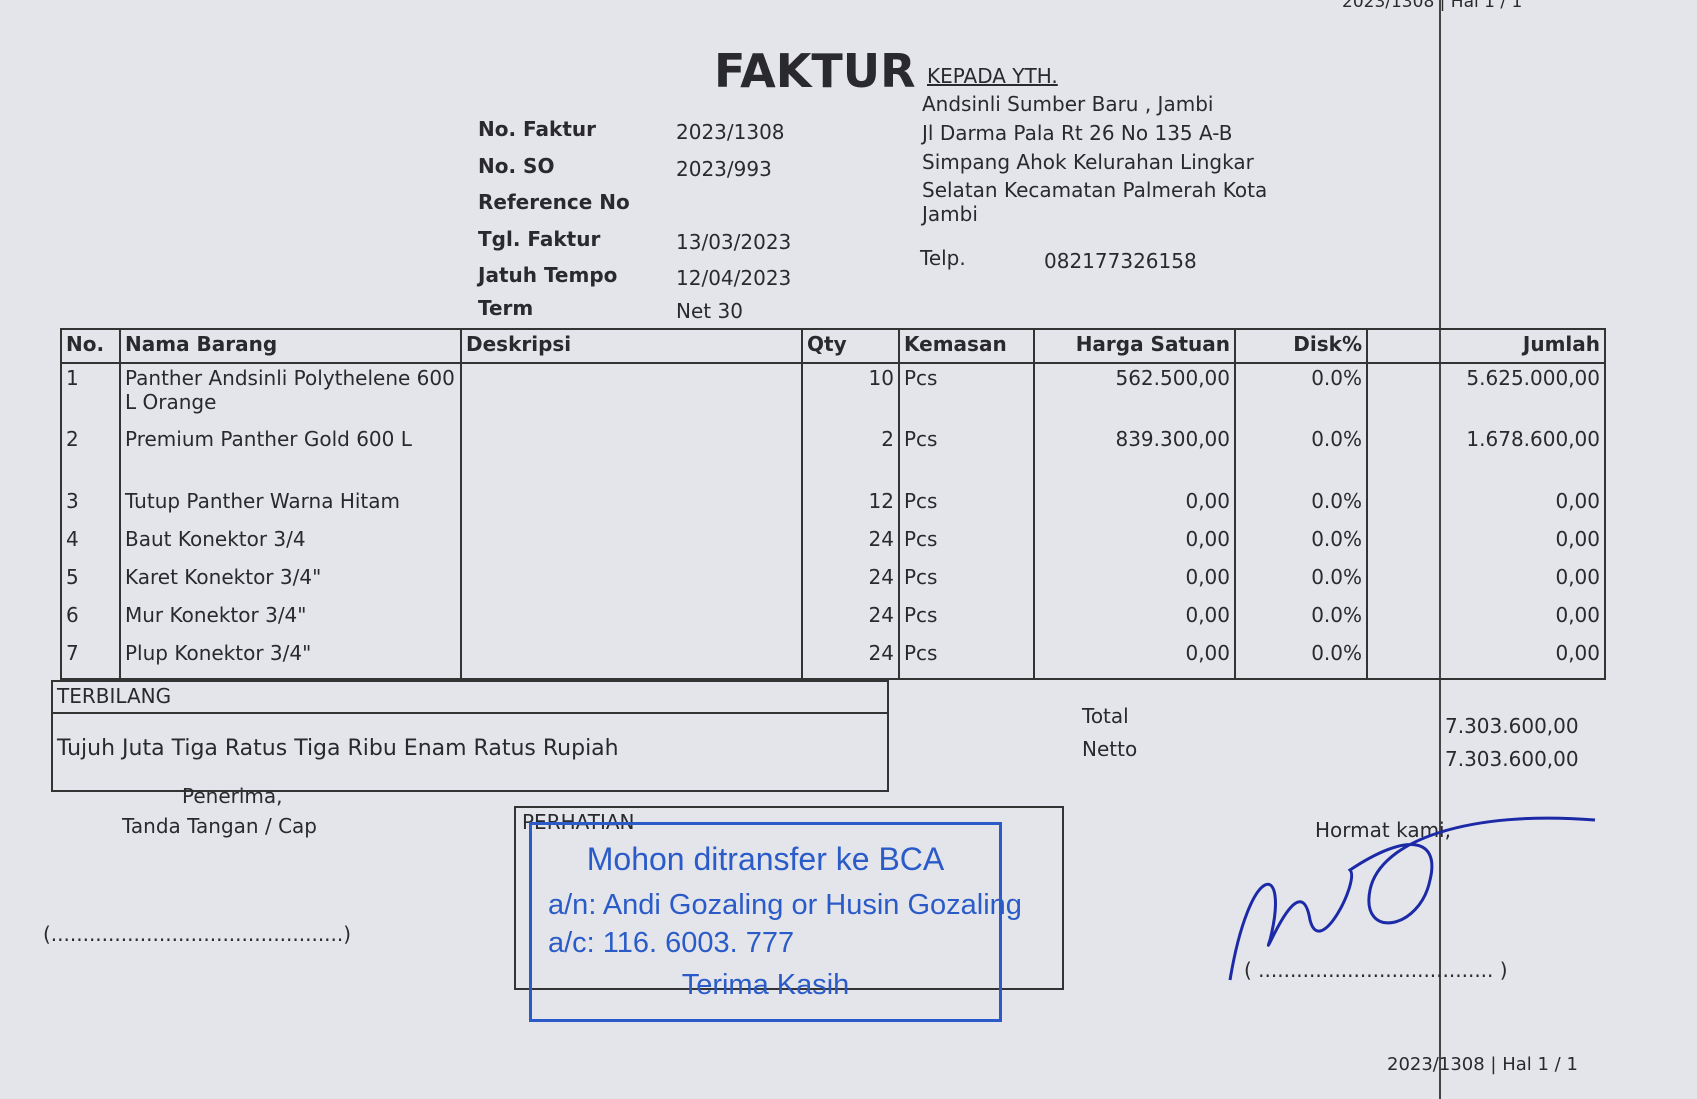 This screenshot has width=1697, height=1099. What do you see at coordinates (1486, 456) in the screenshot?
I see `cell: 1.678.600,00` at bounding box center [1486, 456].